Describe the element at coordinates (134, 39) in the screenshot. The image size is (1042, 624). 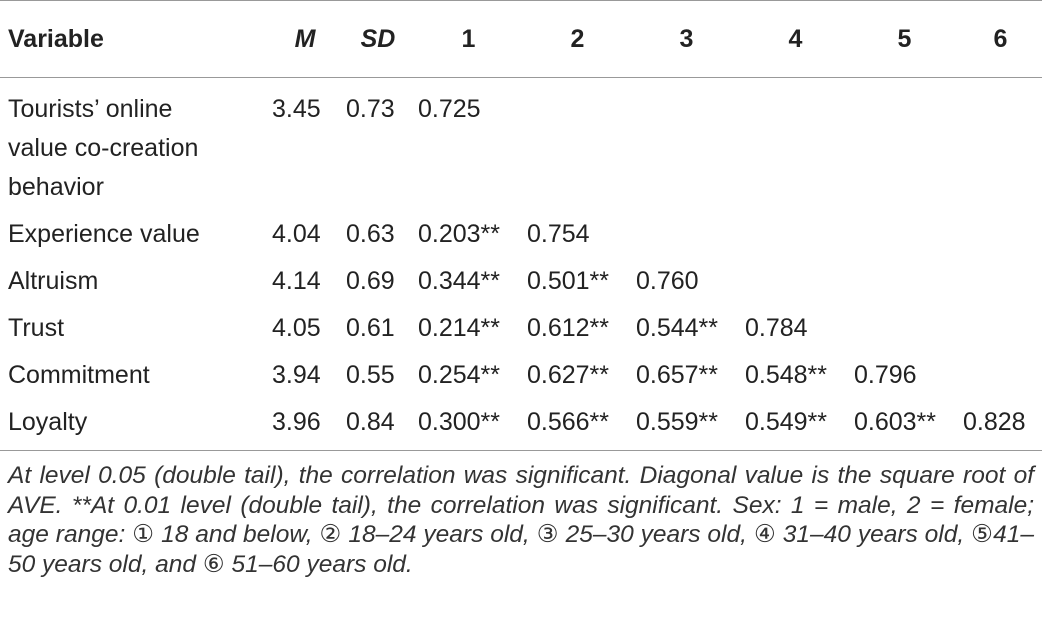
I see `column-header: Variable` at that location.